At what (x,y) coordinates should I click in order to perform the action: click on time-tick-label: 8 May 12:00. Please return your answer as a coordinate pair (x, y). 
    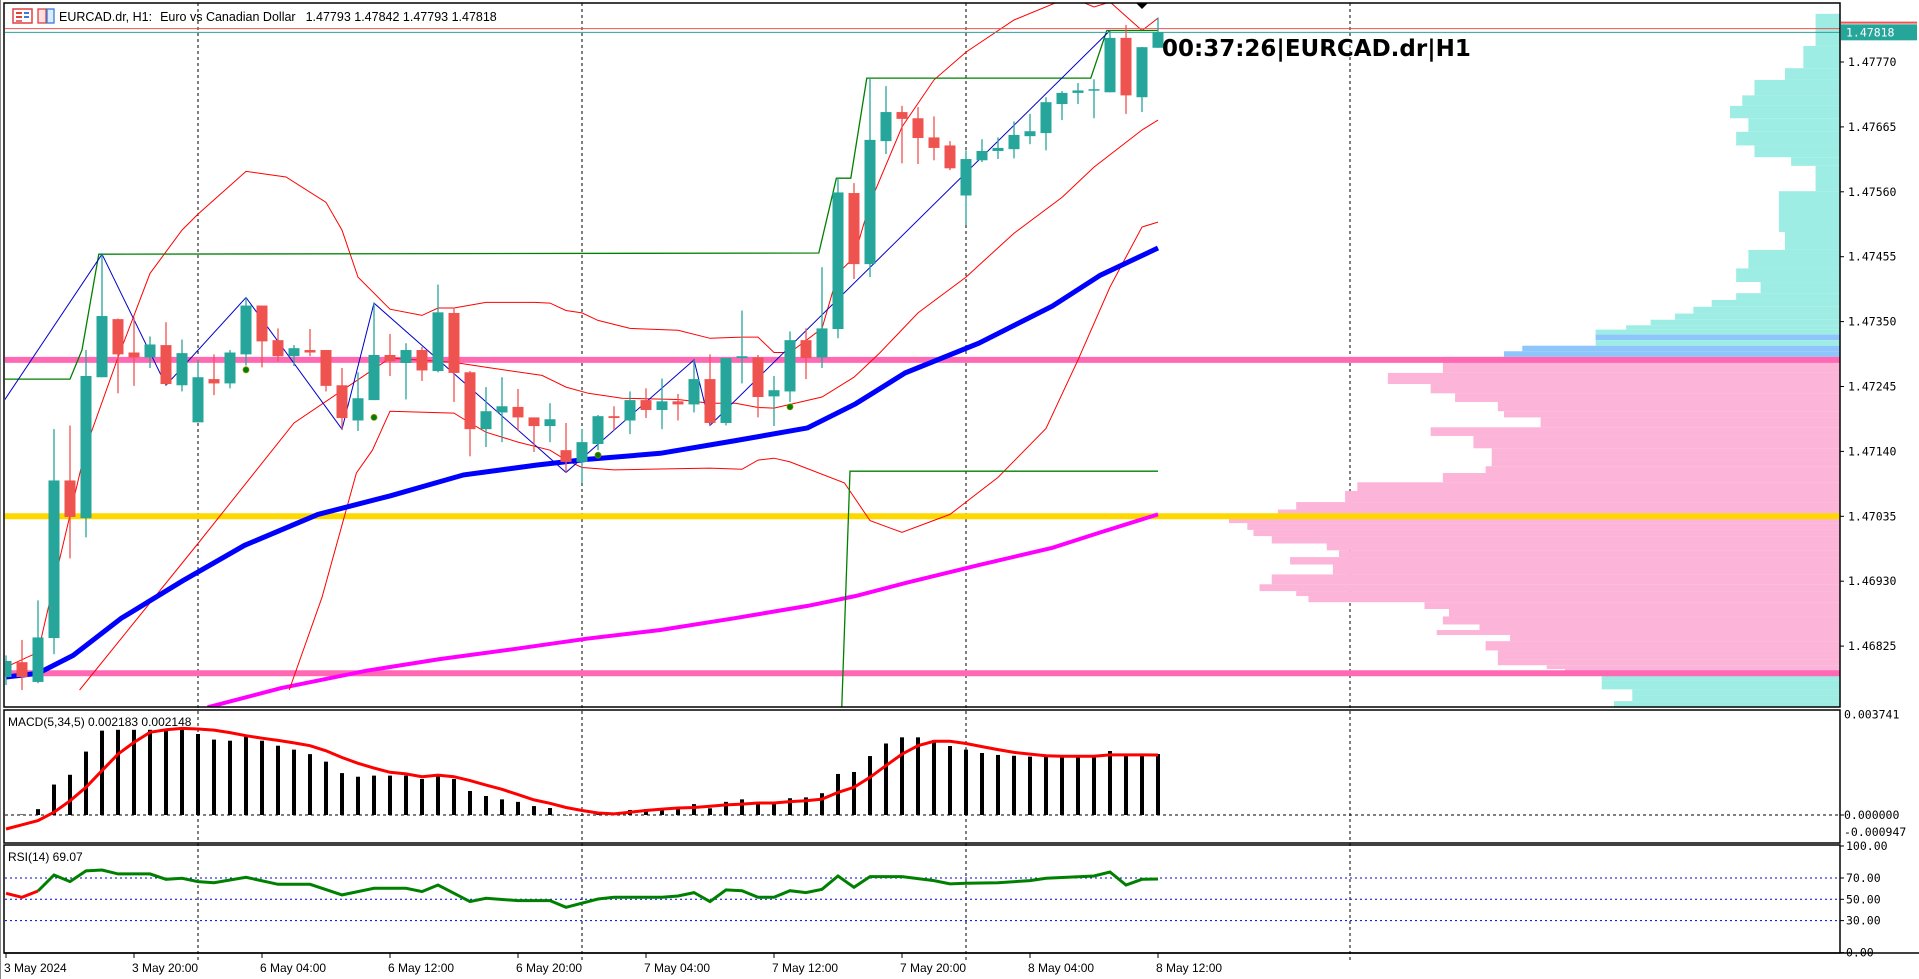
    Looking at the image, I should click on (1189, 968).